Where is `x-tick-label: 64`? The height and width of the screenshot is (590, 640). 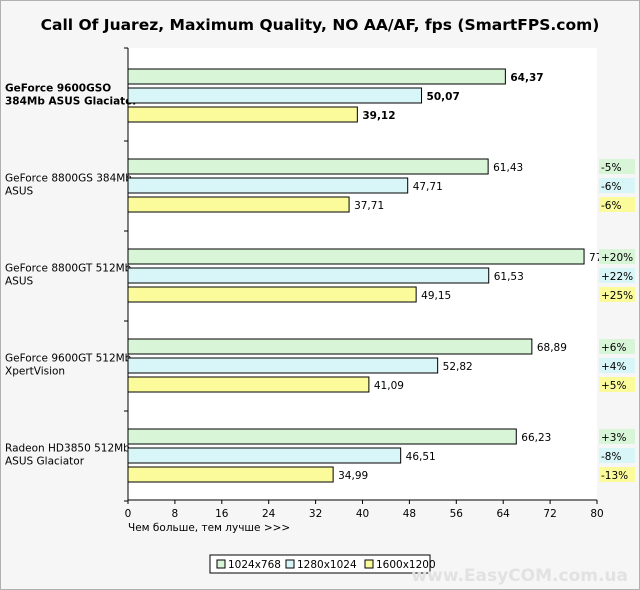
x-tick-label: 64 is located at coordinates (504, 514).